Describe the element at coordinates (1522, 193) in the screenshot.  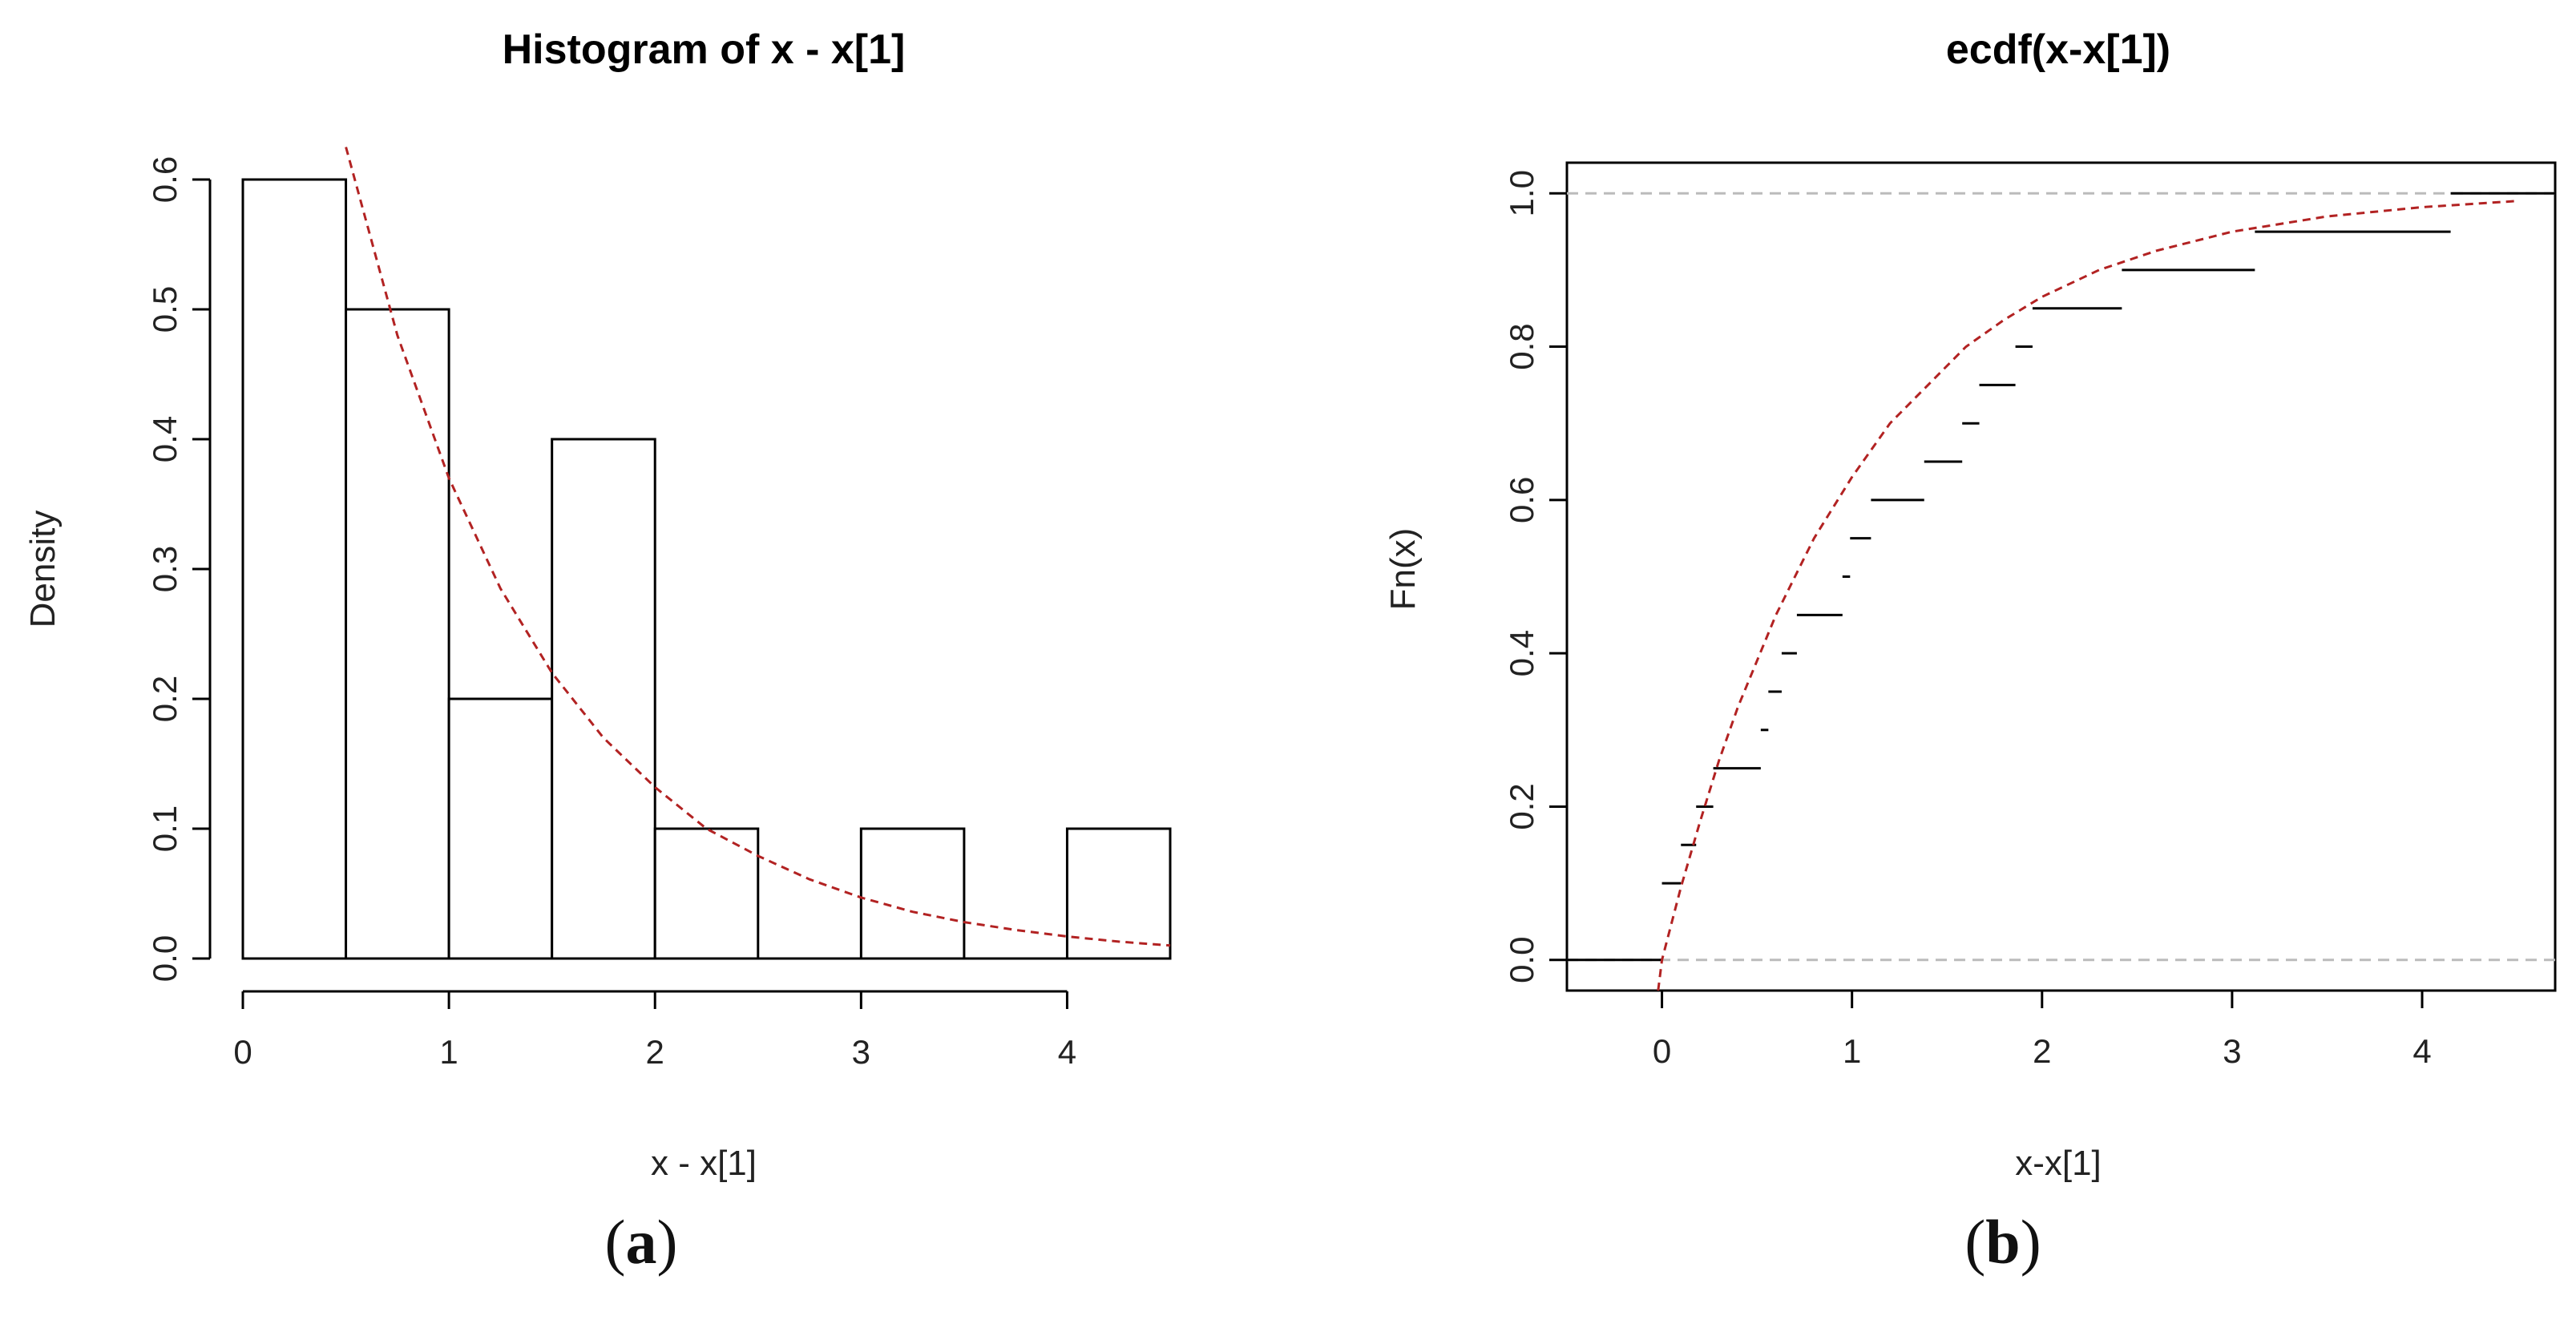
I see `ecdf-y-tick-label: 1.0` at that location.